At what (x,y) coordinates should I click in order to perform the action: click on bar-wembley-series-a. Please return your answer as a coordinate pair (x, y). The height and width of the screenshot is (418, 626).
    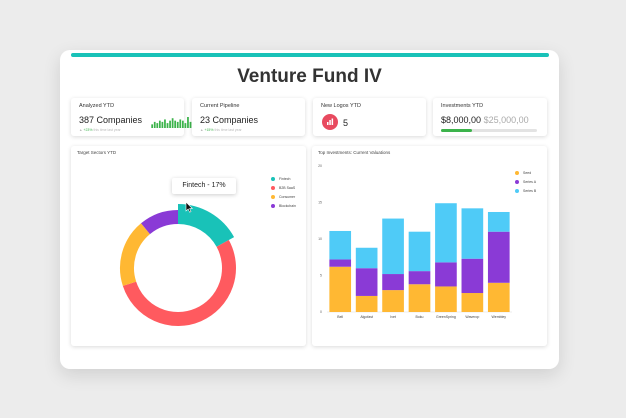
    Looking at the image, I should click on (498, 257).